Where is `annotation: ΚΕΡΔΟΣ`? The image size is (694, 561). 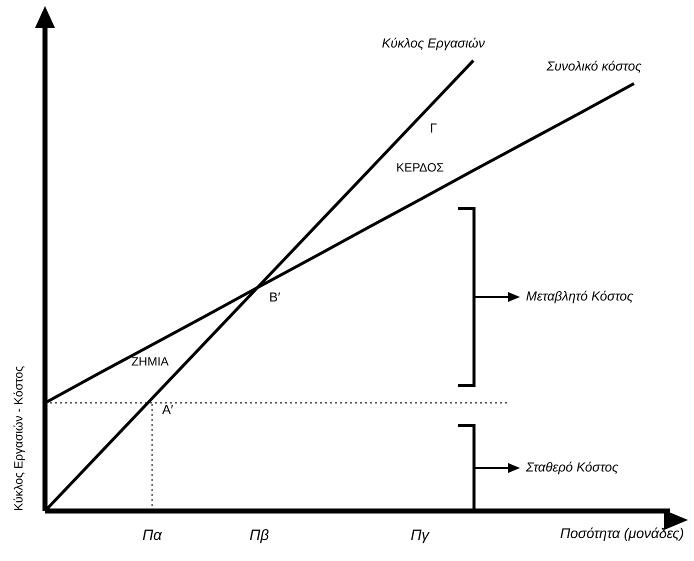 annotation: ΚΕΡΔΟΣ is located at coordinates (420, 167).